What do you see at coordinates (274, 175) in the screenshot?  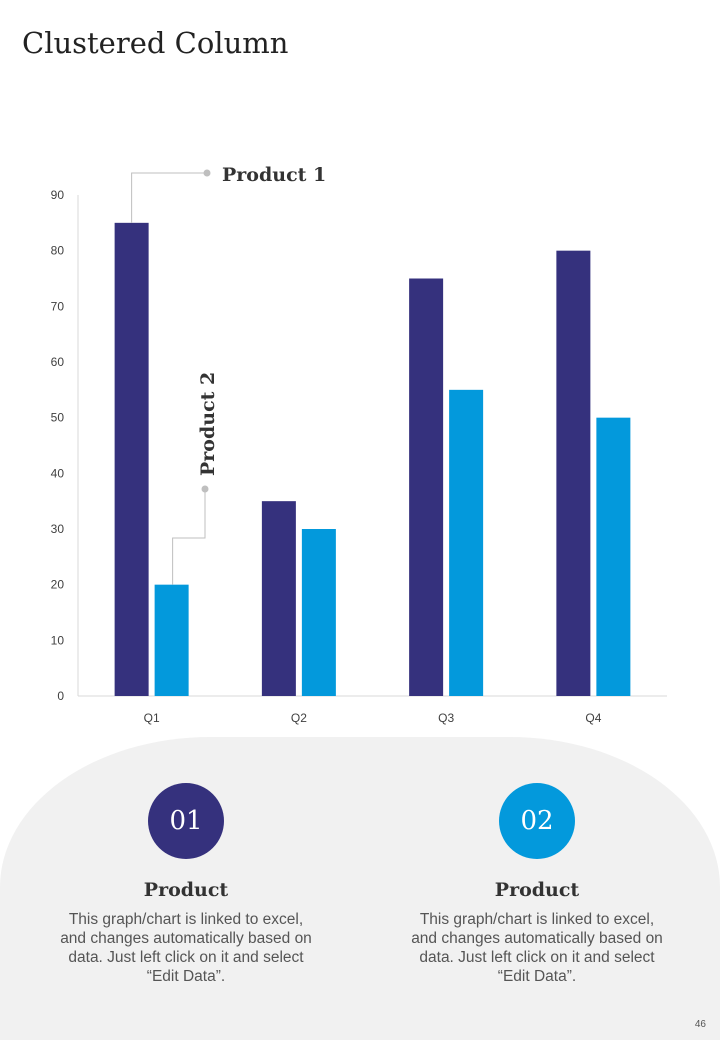 I see `series-label-product-1: Product 1` at bounding box center [274, 175].